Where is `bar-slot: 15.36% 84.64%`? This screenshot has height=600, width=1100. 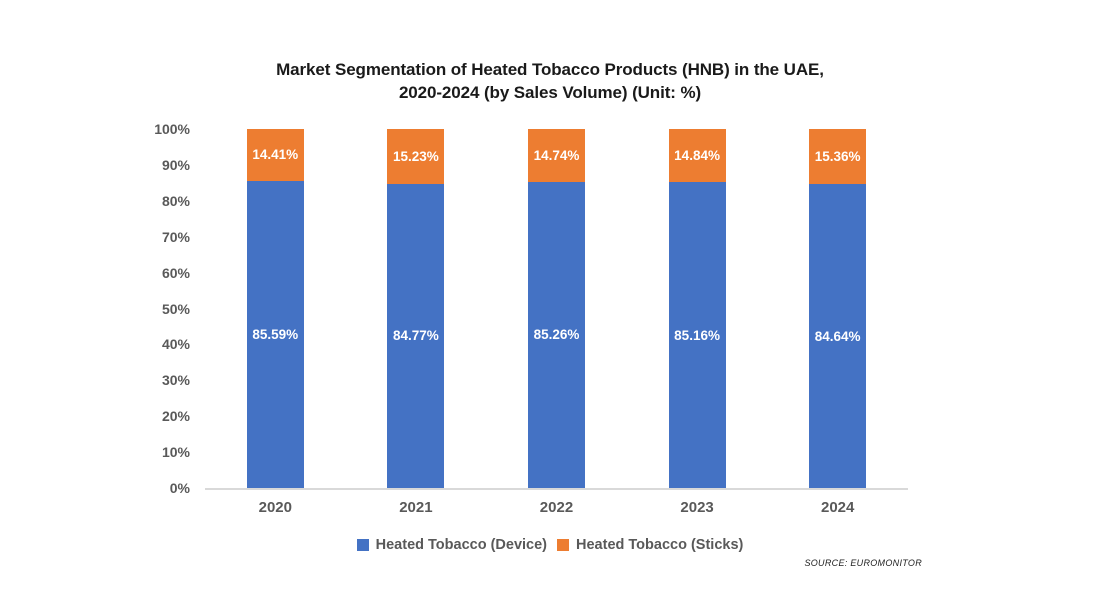 bar-slot: 15.36% 84.64% is located at coordinates (837, 308).